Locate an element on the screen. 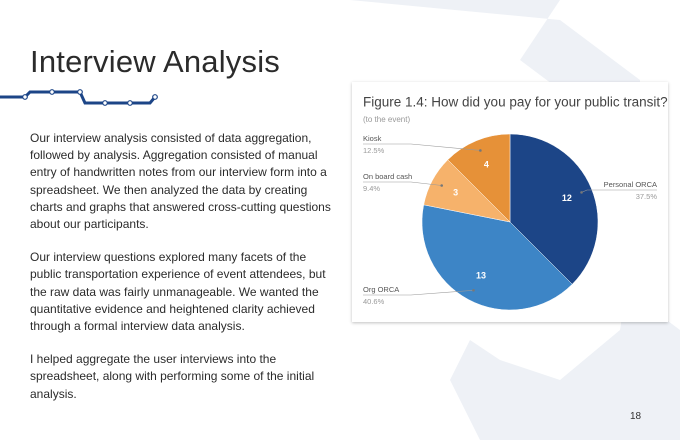 Image resolution: width=680 pixels, height=440 pixels. slice-label: 4 is located at coordinates (486, 164).